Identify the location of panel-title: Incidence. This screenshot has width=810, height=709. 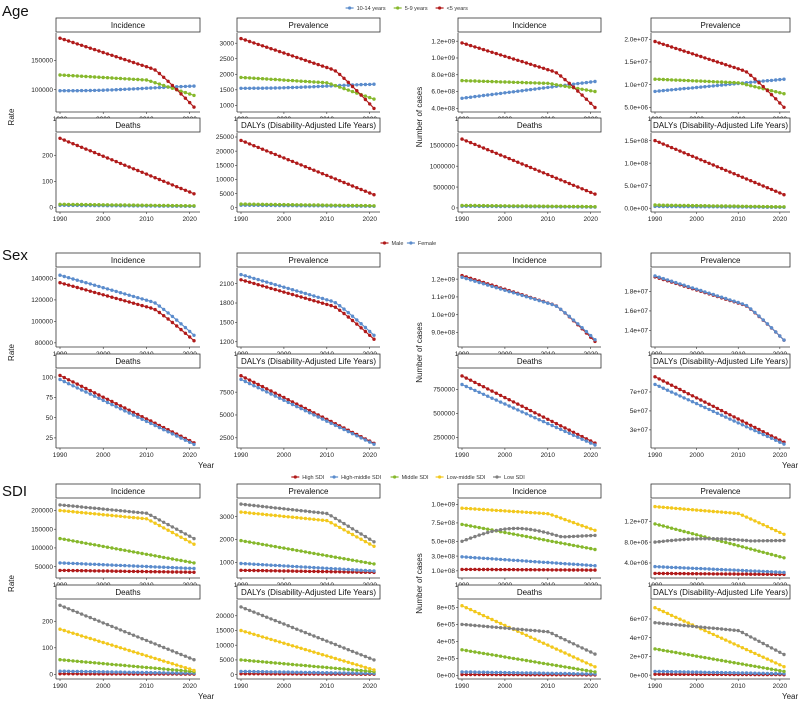
(128, 25).